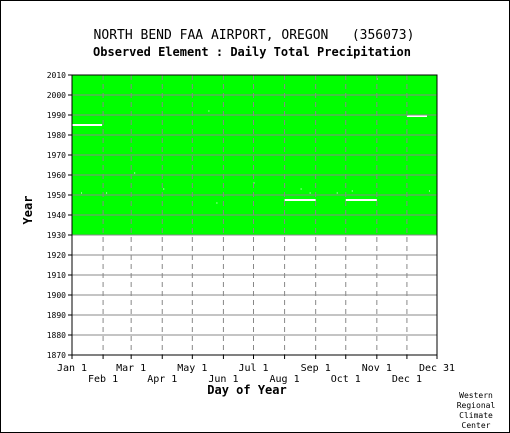  I want to click on credit-block: Western Regional Climate Center, so click(476, 410).